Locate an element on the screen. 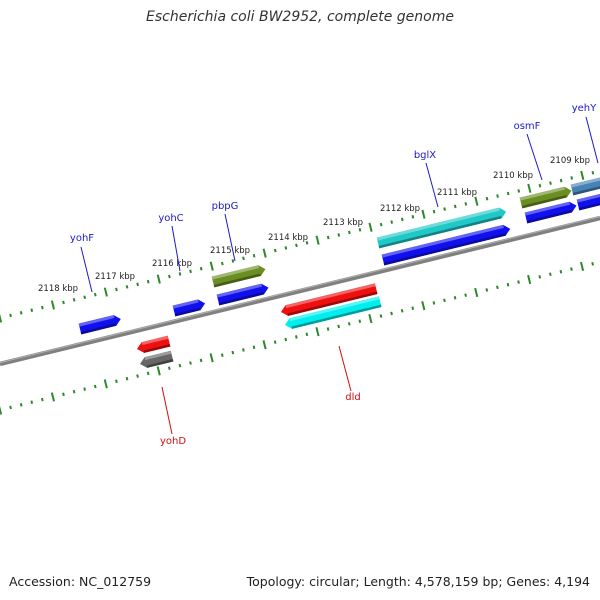 The height and width of the screenshot is (600, 600). gene-arrow-yohF is located at coordinates (99, 325).